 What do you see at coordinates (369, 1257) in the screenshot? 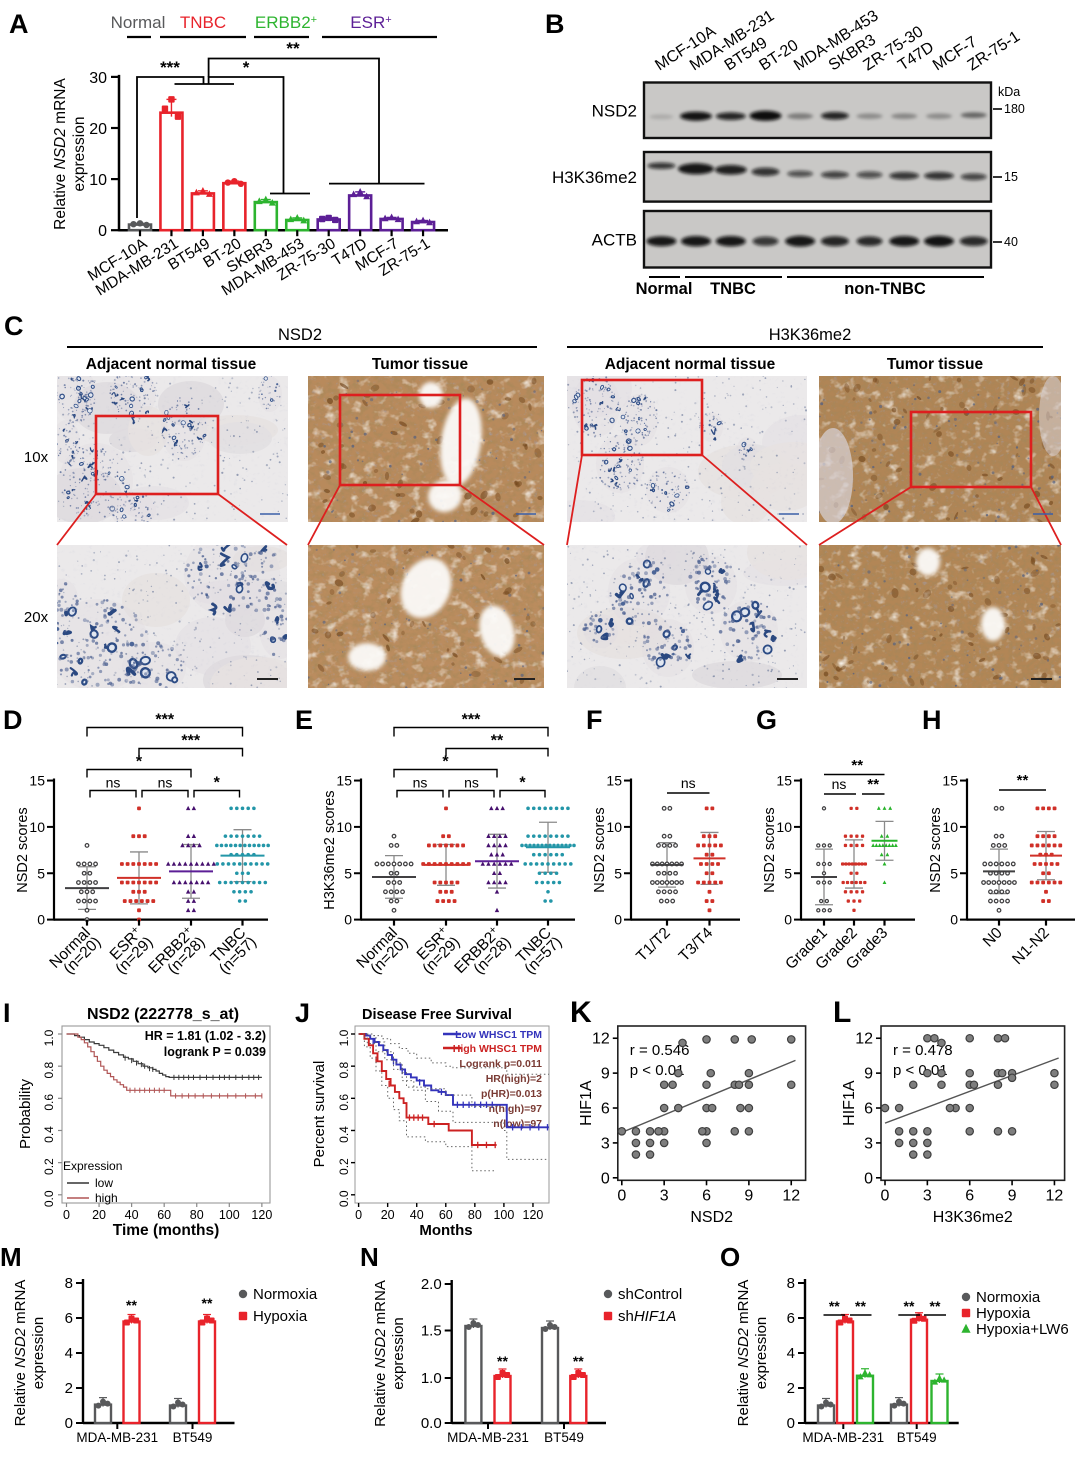
I see `svg-text: N` at bounding box center [369, 1257].